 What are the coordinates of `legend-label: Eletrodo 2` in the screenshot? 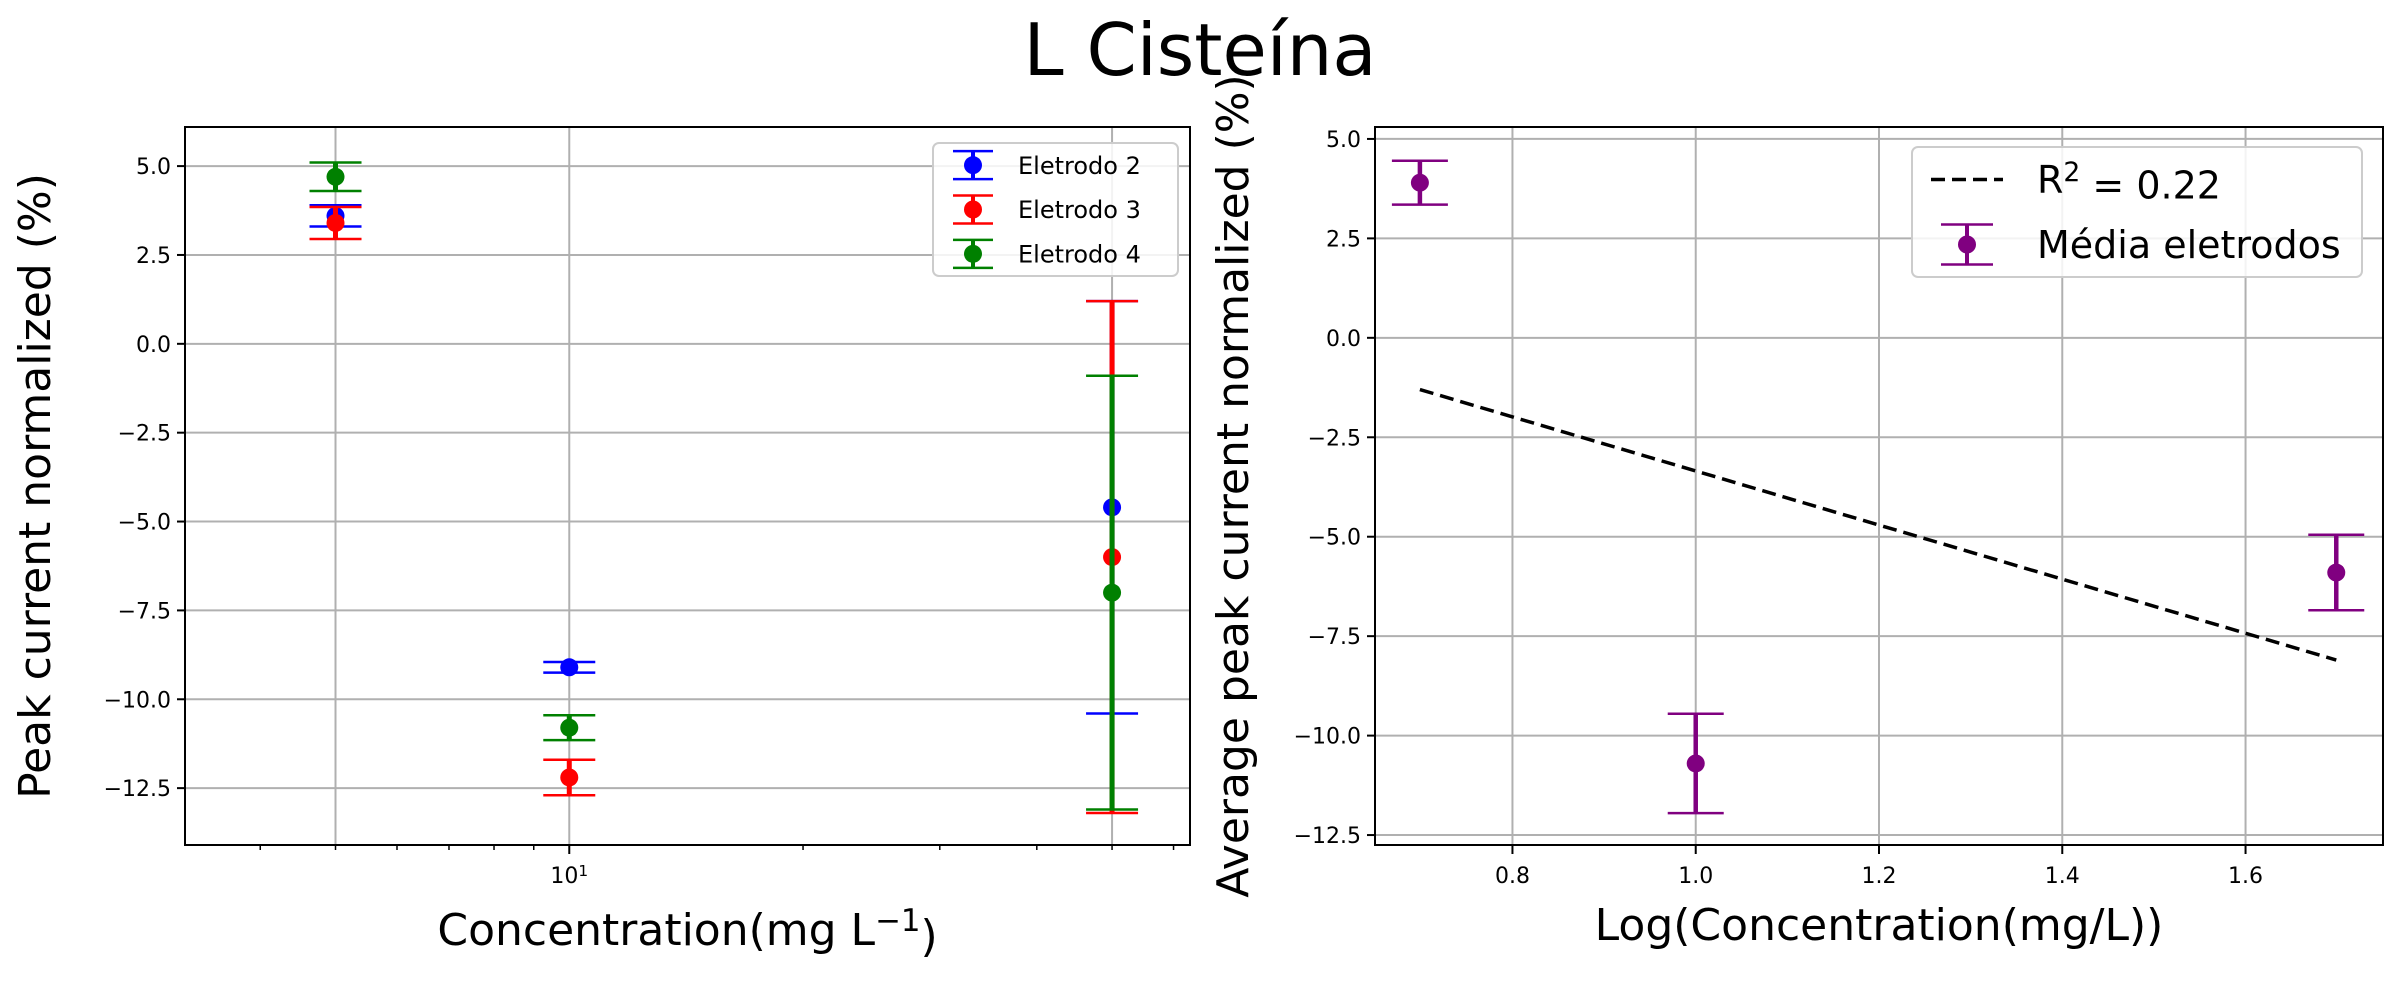 It's located at (1079, 166).